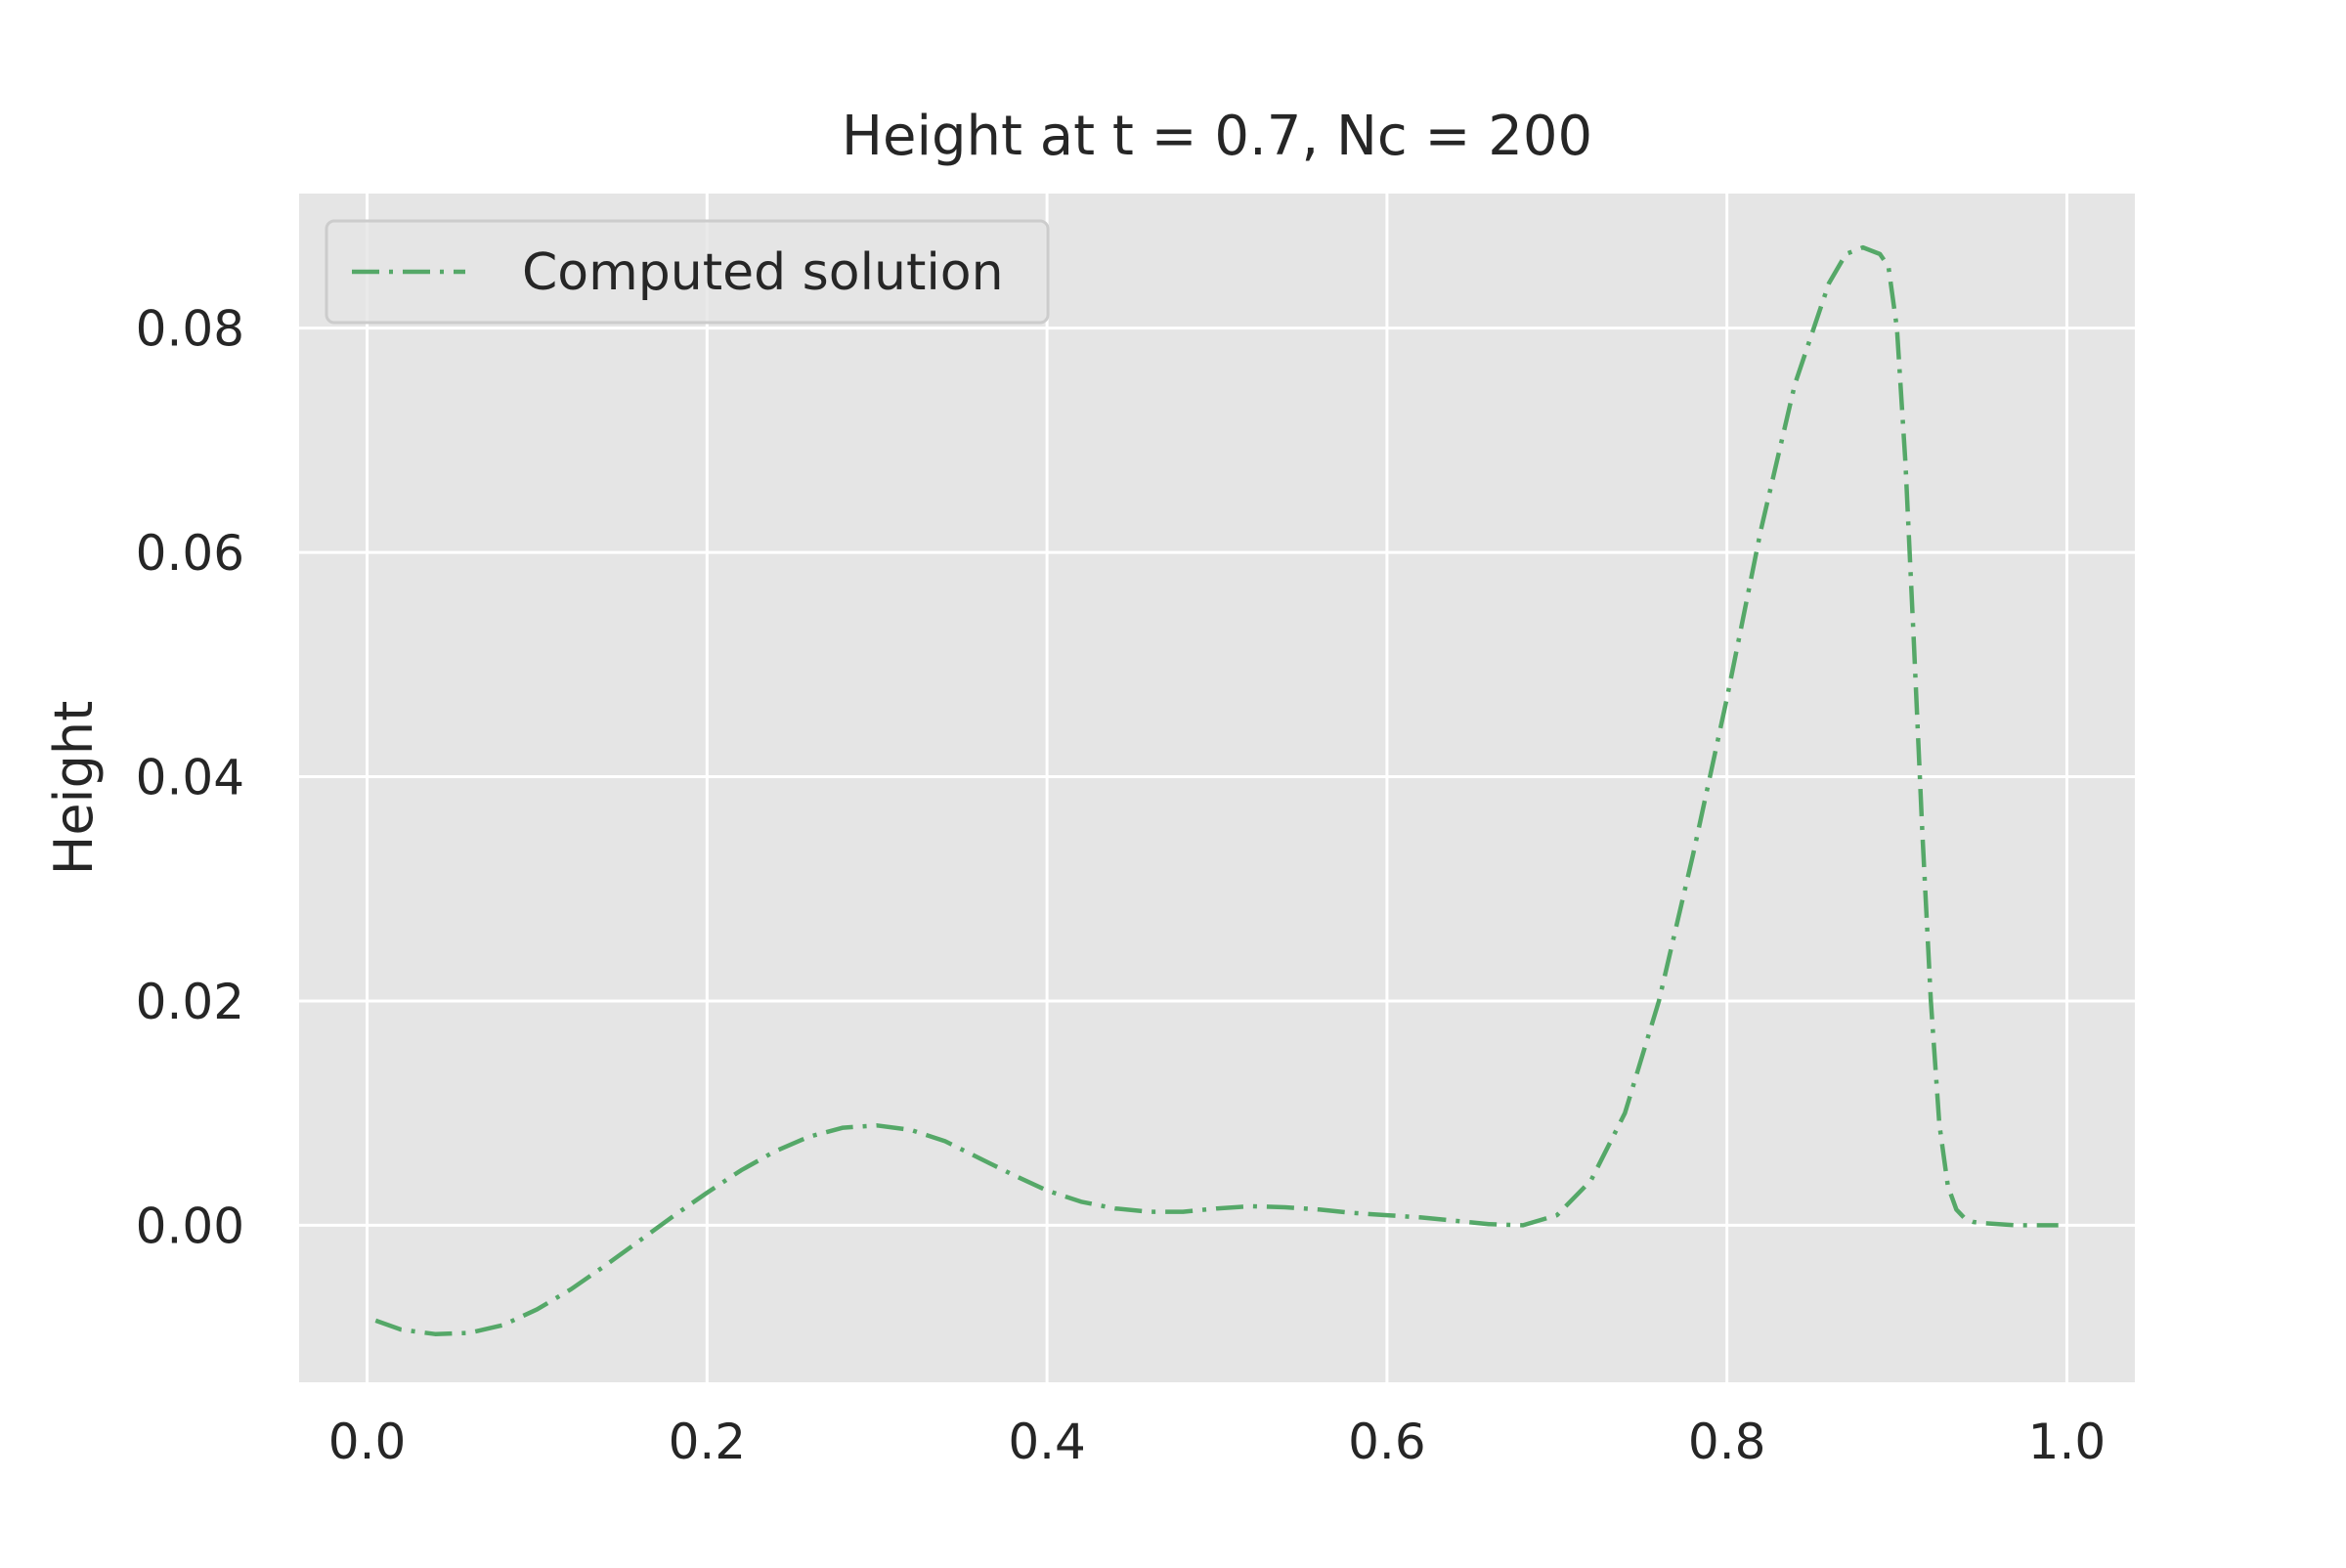 The width and height of the screenshot is (2346, 1568). I want to click on y-tick-label: 0.08, so click(190, 329).